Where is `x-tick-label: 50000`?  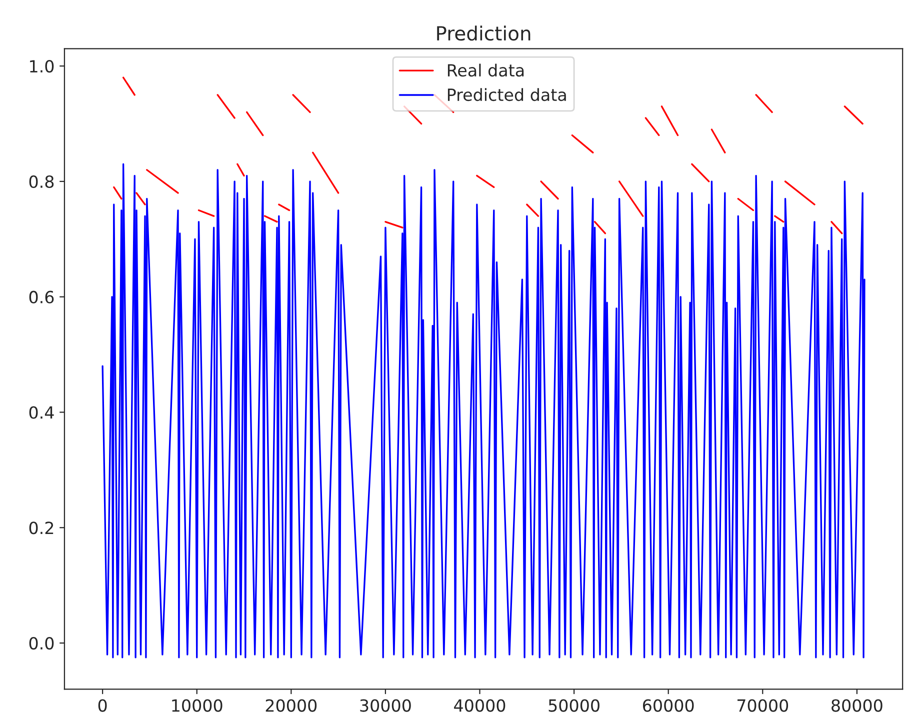 x-tick-label: 50000 is located at coordinates (574, 705).